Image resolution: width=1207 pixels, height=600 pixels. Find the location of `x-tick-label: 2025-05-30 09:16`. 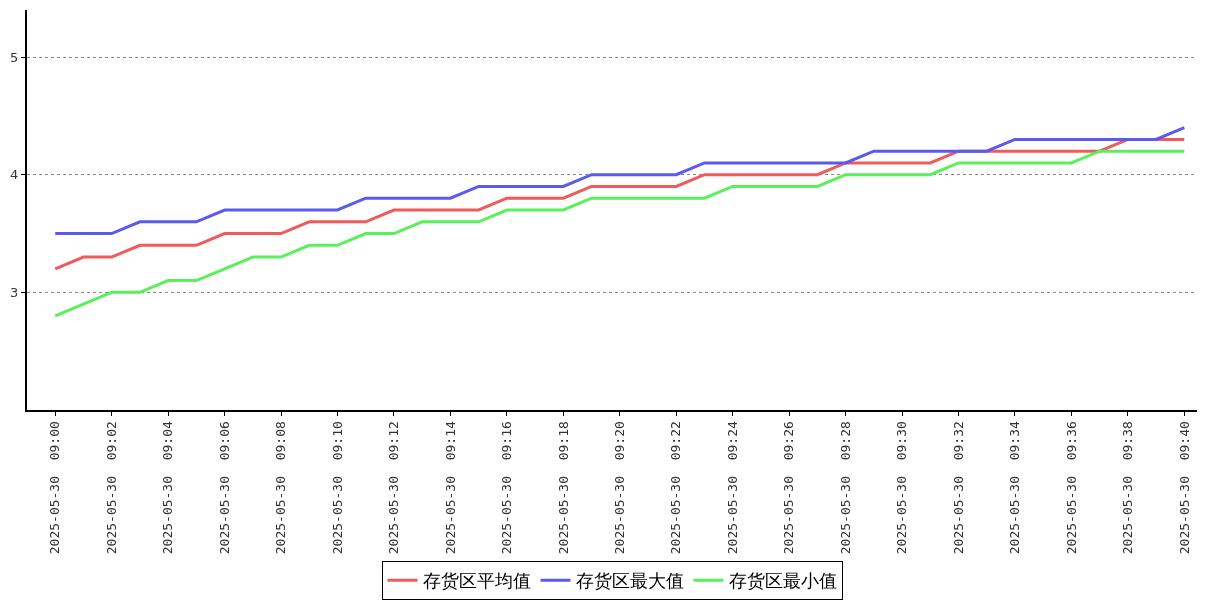

x-tick-label: 2025-05-30 09:16 is located at coordinates (507, 488).